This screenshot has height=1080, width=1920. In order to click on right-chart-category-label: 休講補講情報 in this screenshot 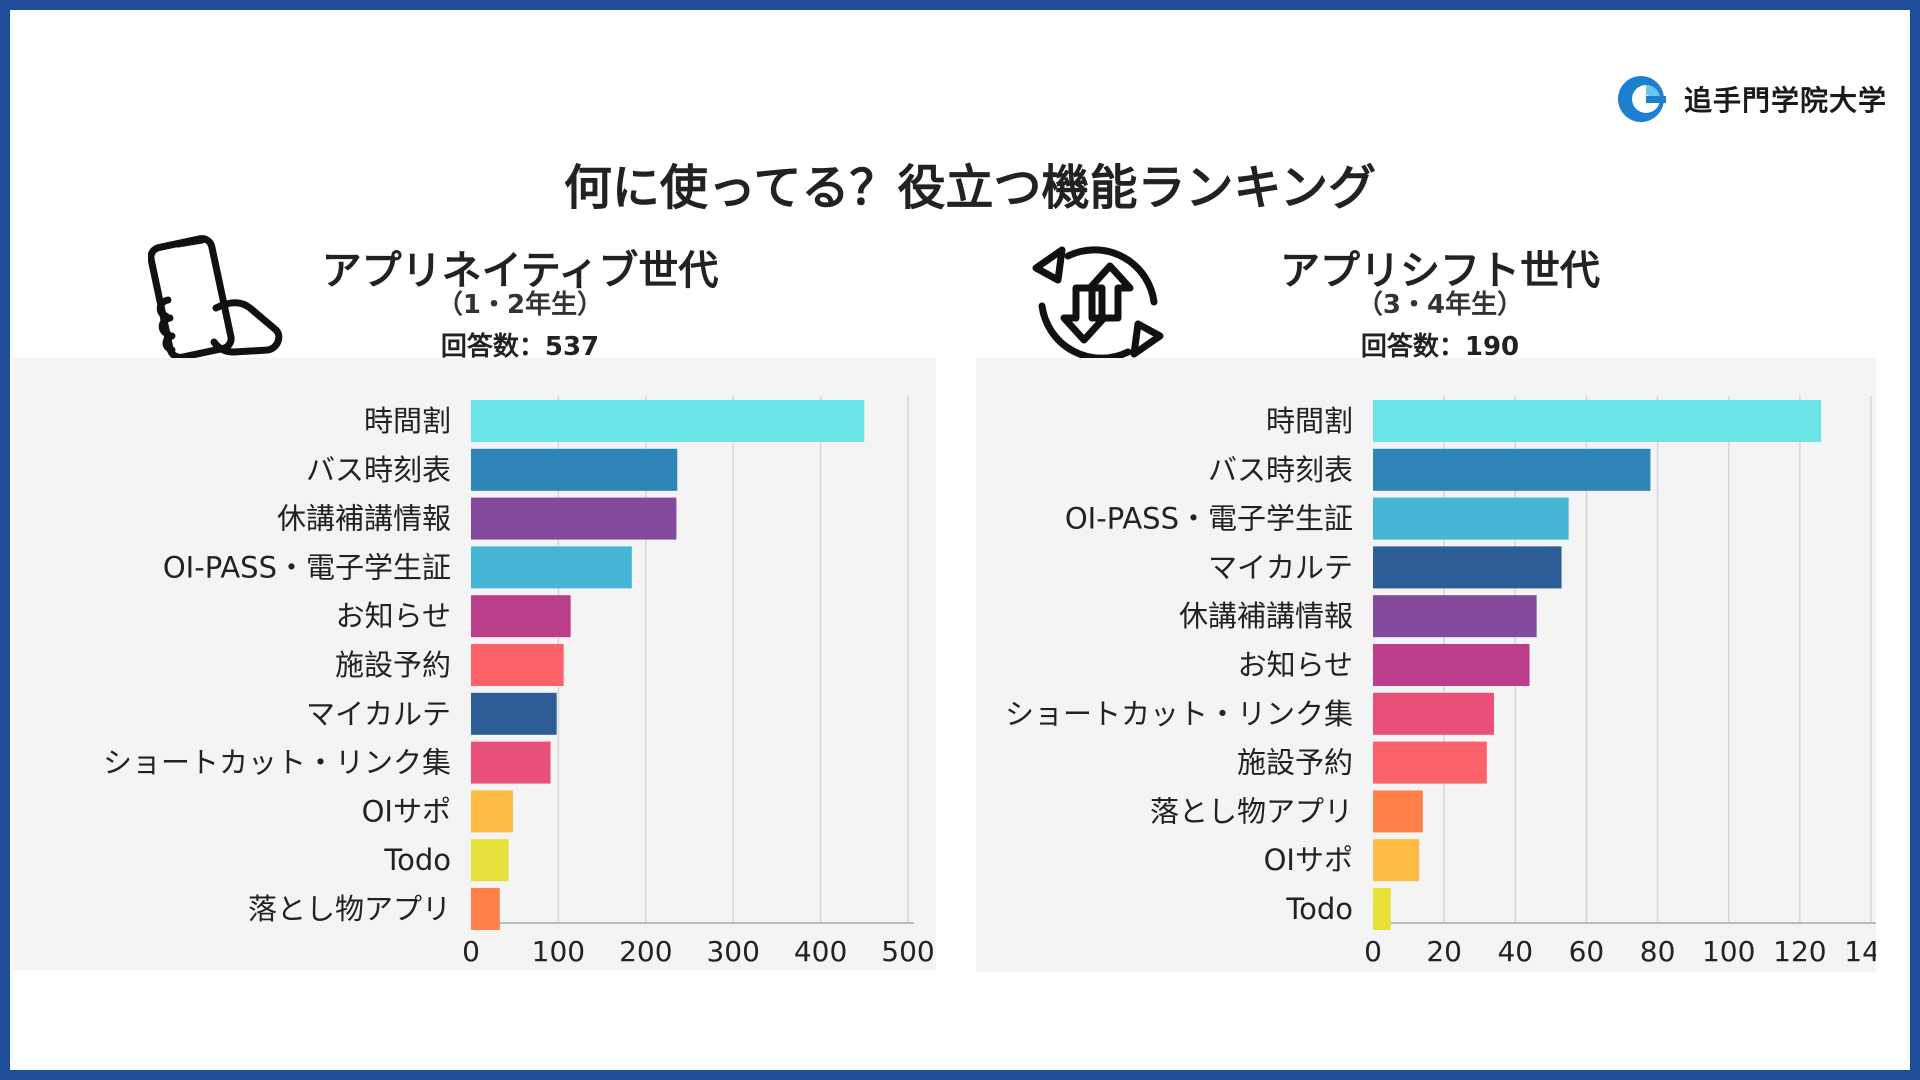, I will do `click(1266, 616)`.